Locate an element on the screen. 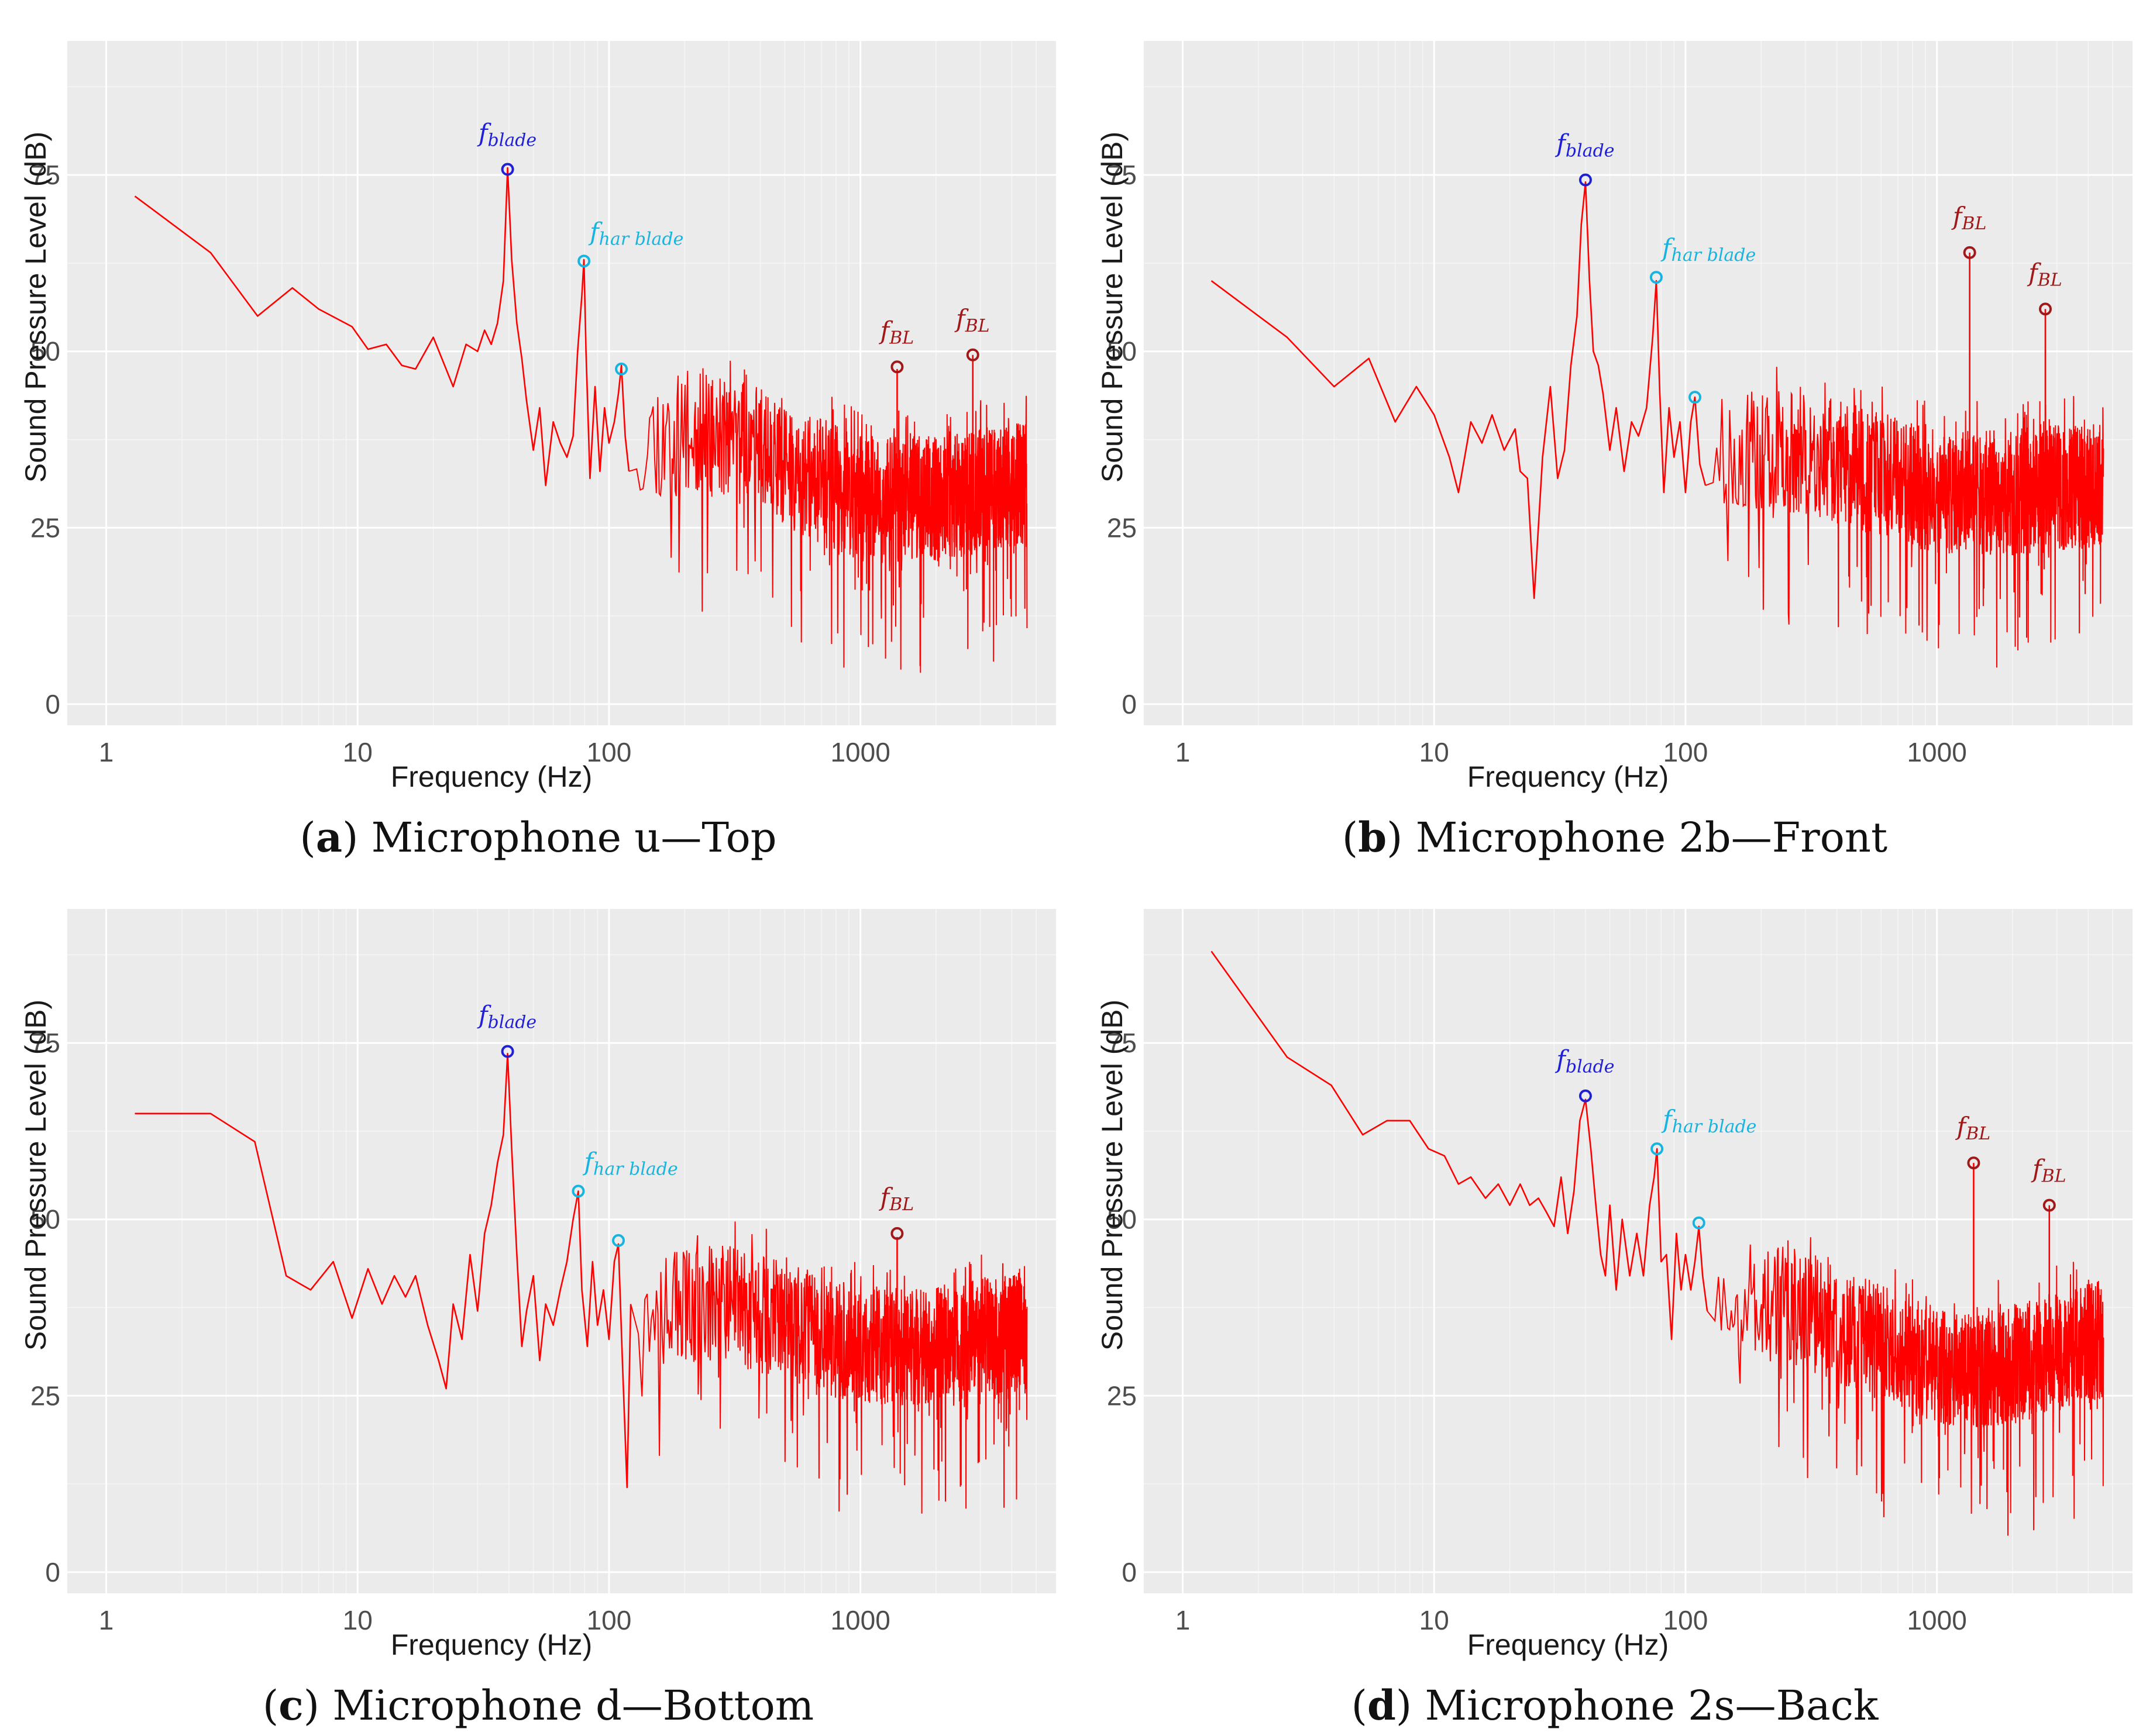 The image size is (2153, 1736). caption-c: (c) Microphone d—Bottom is located at coordinates (538, 1705).